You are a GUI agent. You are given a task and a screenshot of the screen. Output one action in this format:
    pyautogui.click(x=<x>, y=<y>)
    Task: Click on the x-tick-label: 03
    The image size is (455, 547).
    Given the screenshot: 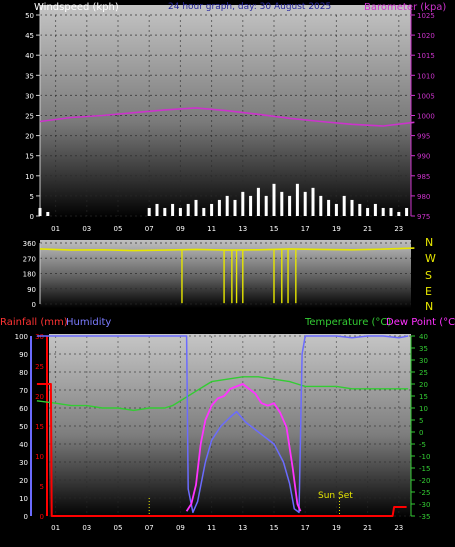 What is the action you would take?
    pyautogui.click(x=86, y=229)
    